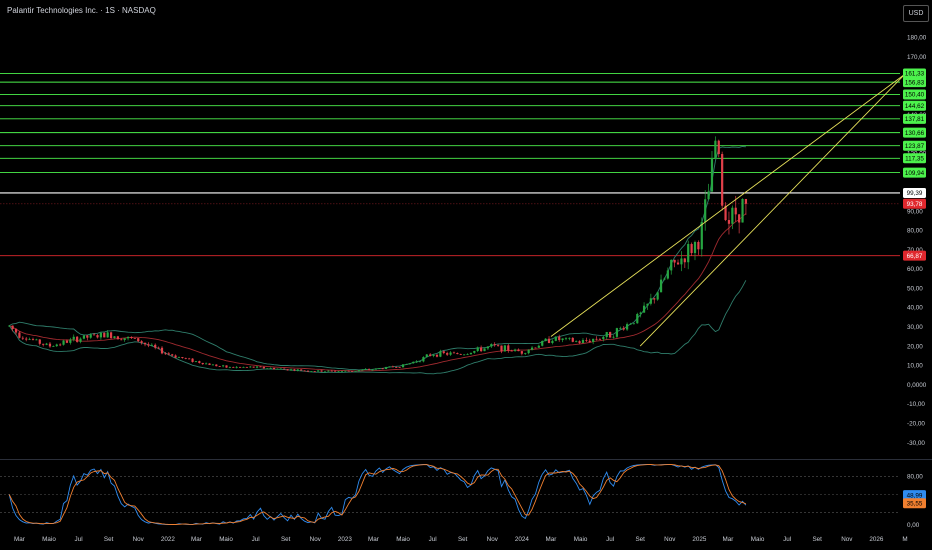 This screenshot has height=550, width=932. I want to click on x-tick-label: 2024, so click(522, 539).